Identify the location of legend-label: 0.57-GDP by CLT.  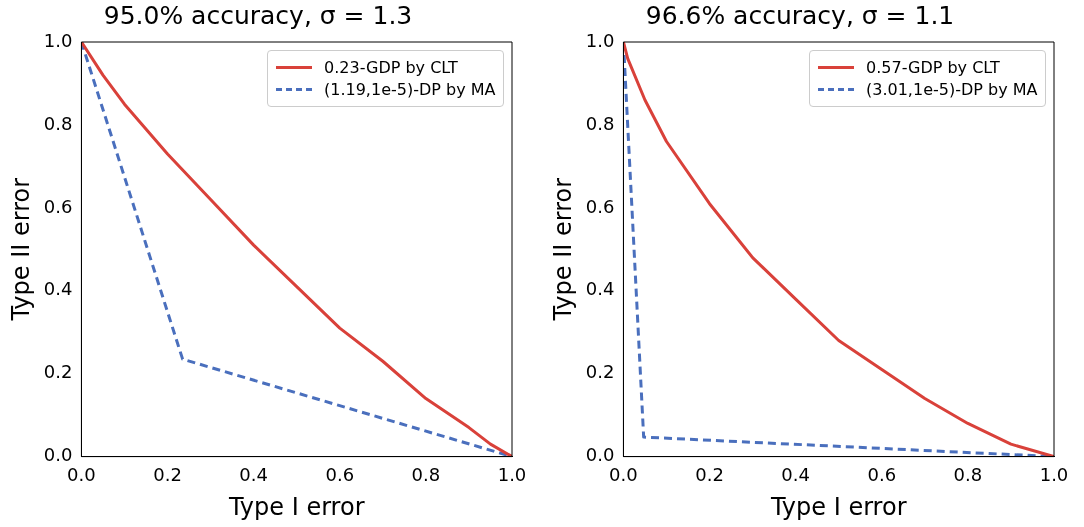
(933, 67).